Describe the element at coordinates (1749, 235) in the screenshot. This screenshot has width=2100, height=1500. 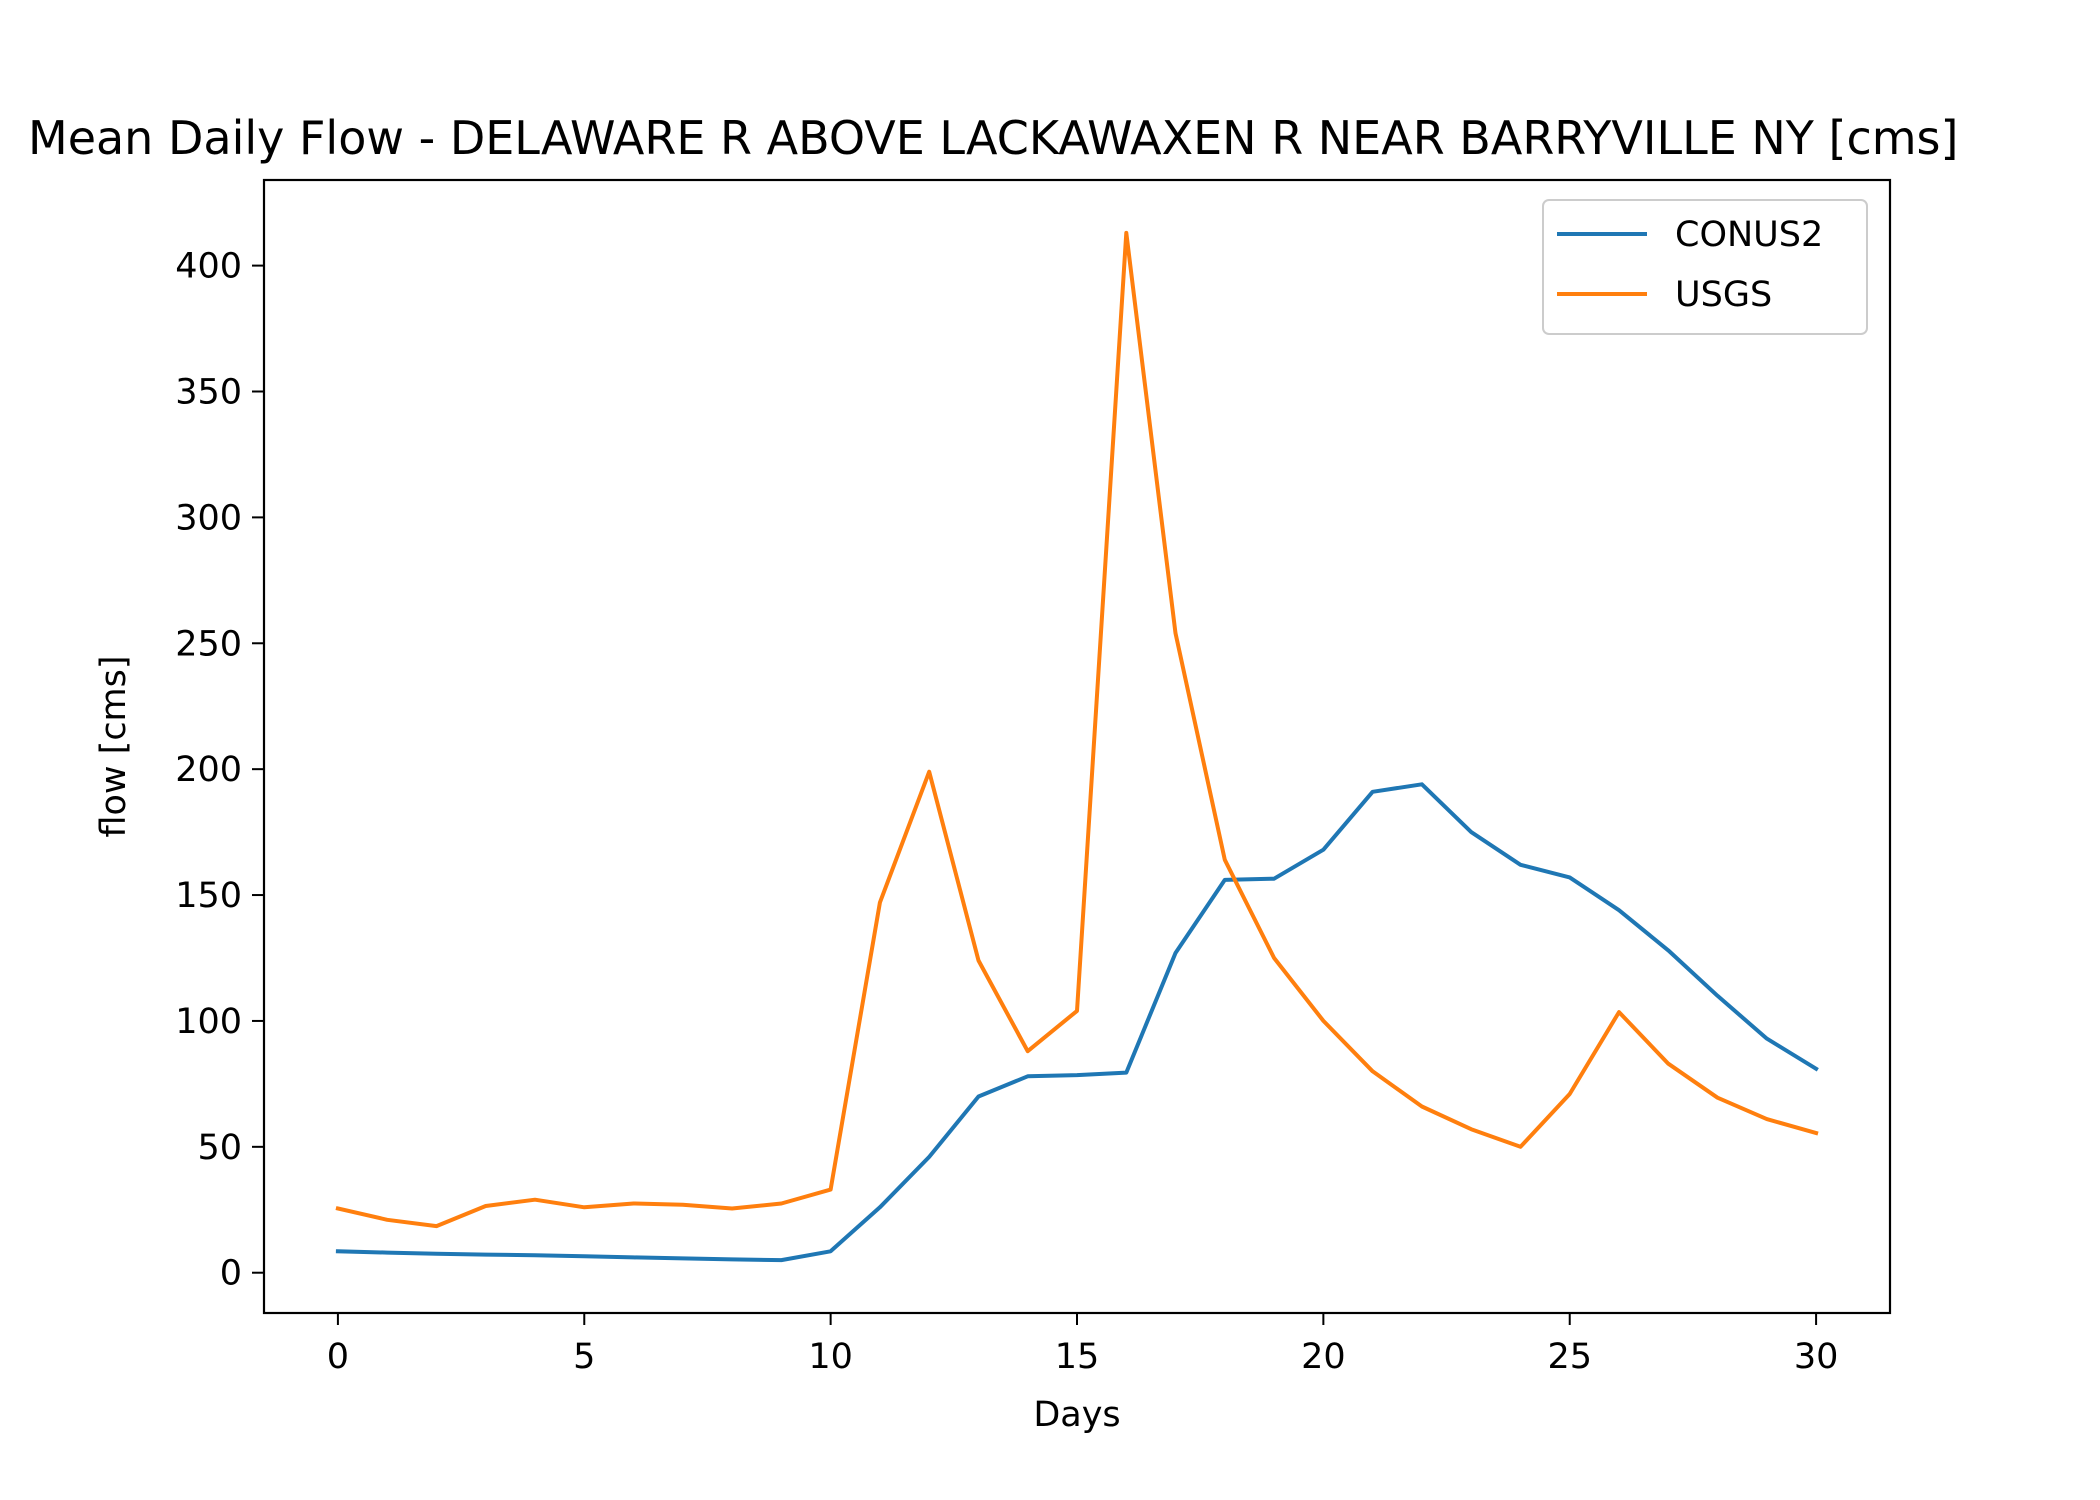
I see `legend-label-conus2: CONUS2` at that location.